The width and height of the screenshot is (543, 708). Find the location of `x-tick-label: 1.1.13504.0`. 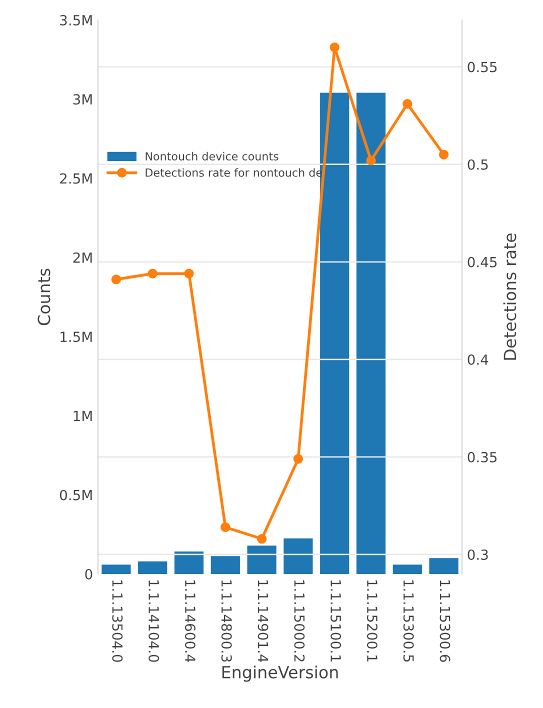

x-tick-label: 1.1.13504.0 is located at coordinates (117, 621).